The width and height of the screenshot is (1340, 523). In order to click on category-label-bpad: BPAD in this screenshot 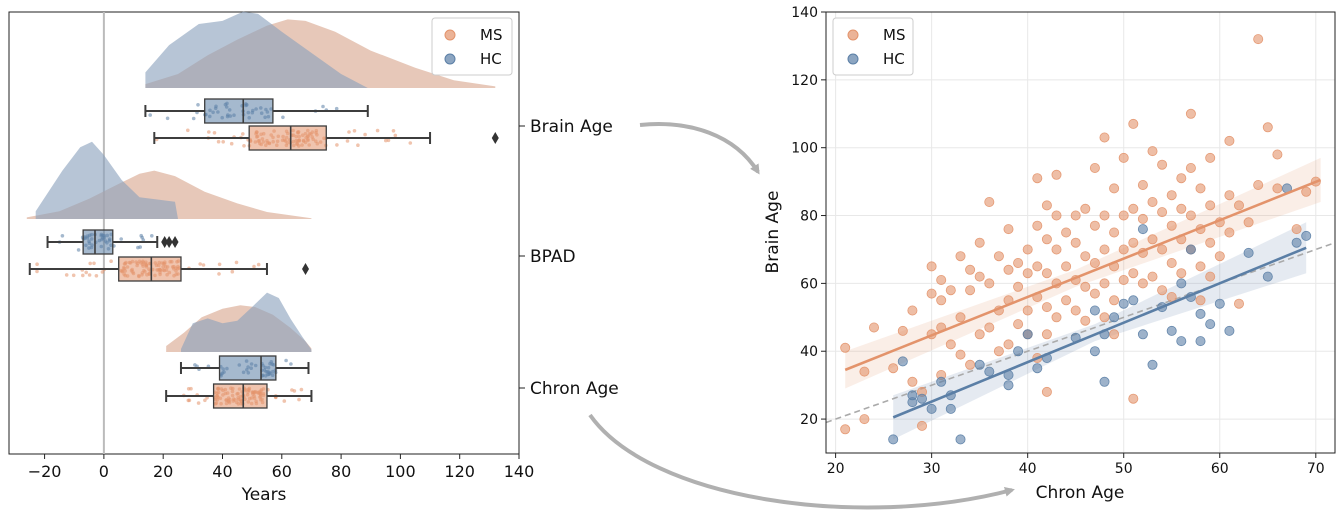, I will do `click(553, 257)`.